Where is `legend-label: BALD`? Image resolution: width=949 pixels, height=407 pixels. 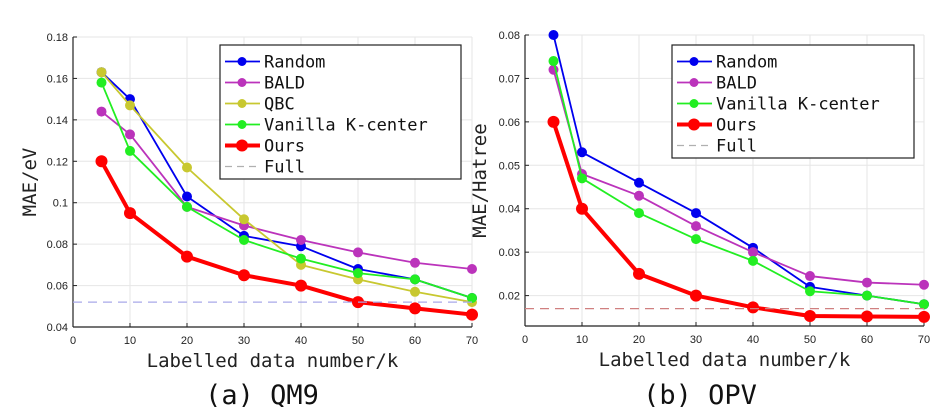 legend-label: BALD is located at coordinates (284, 84).